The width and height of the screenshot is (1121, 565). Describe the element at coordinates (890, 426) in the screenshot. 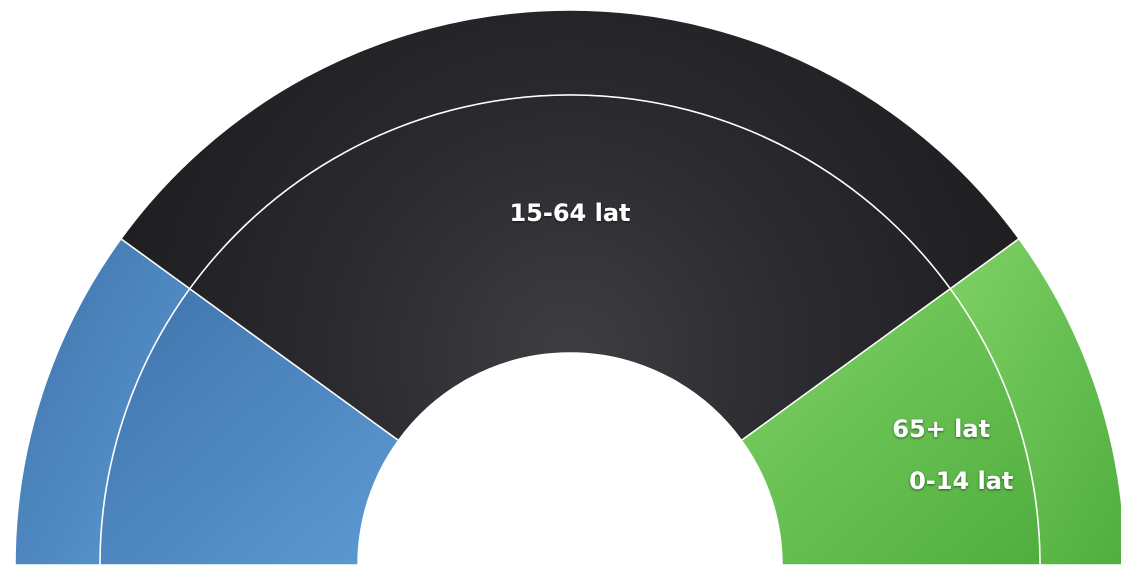

I see `inner-ring-segment-65plus` at that location.